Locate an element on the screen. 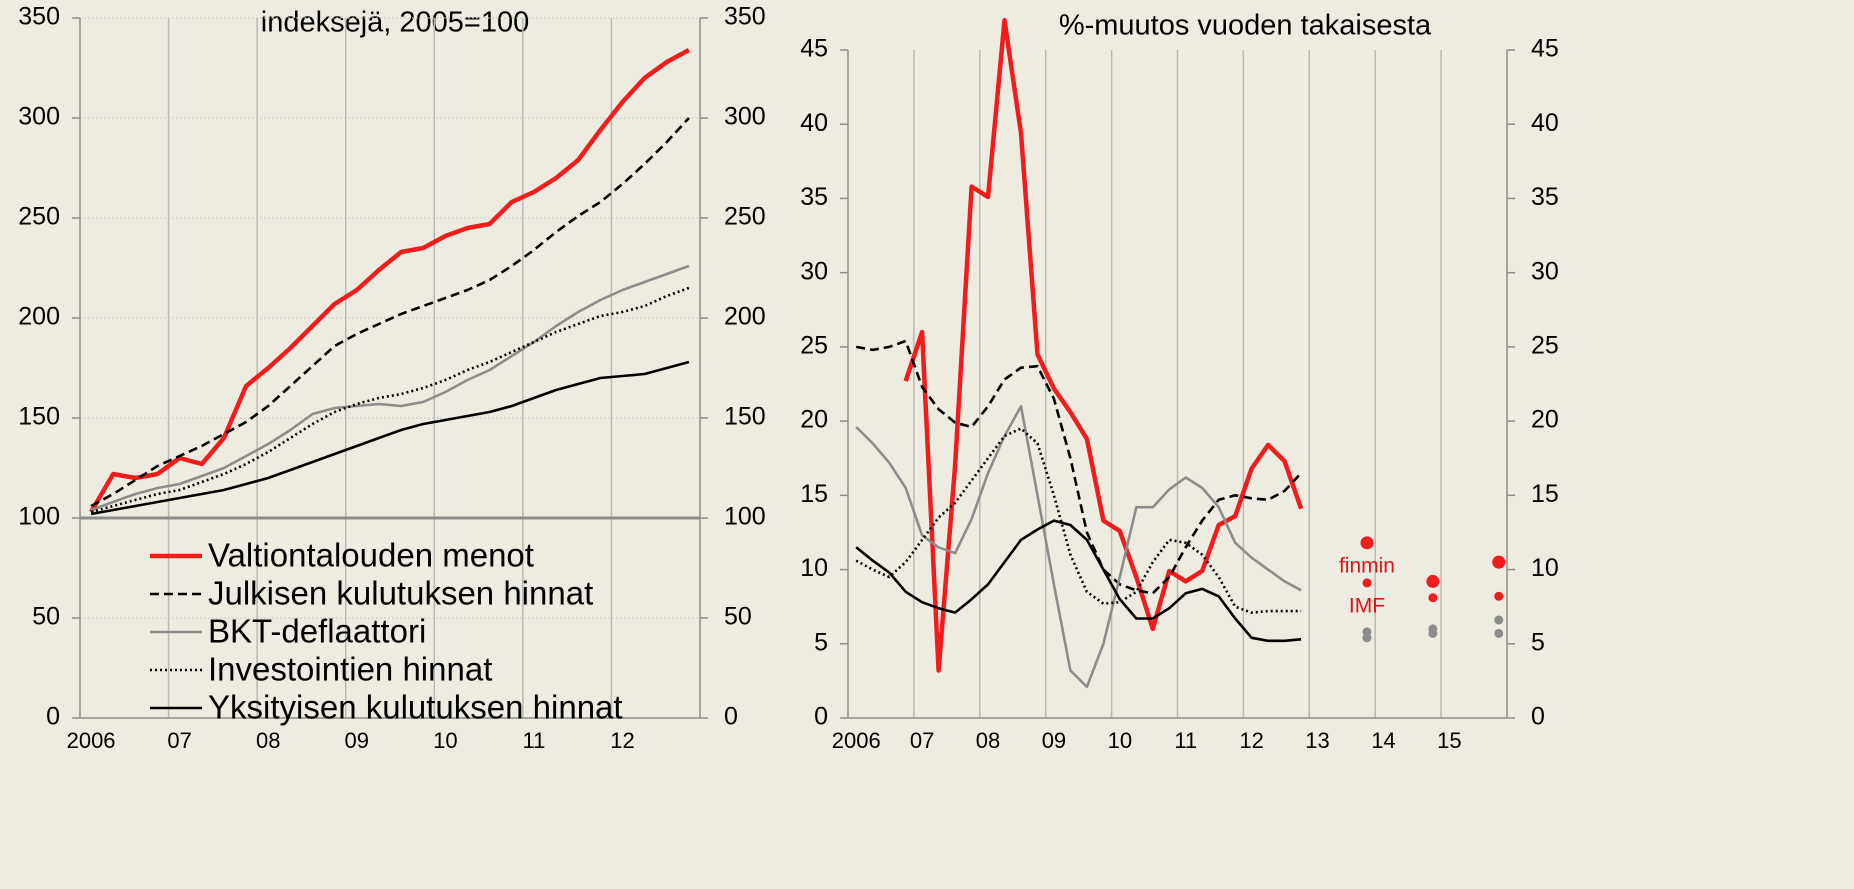  y-tick-label: 100 is located at coordinates (39, 517).